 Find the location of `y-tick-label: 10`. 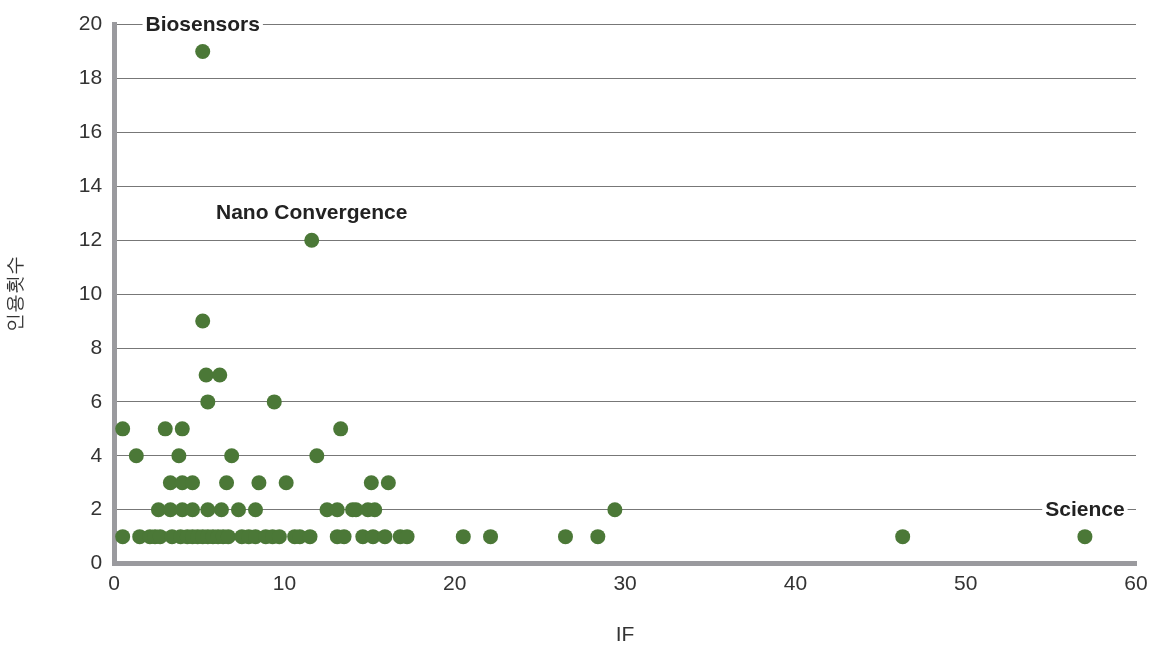

y-tick-label: 10 is located at coordinates (90, 292).